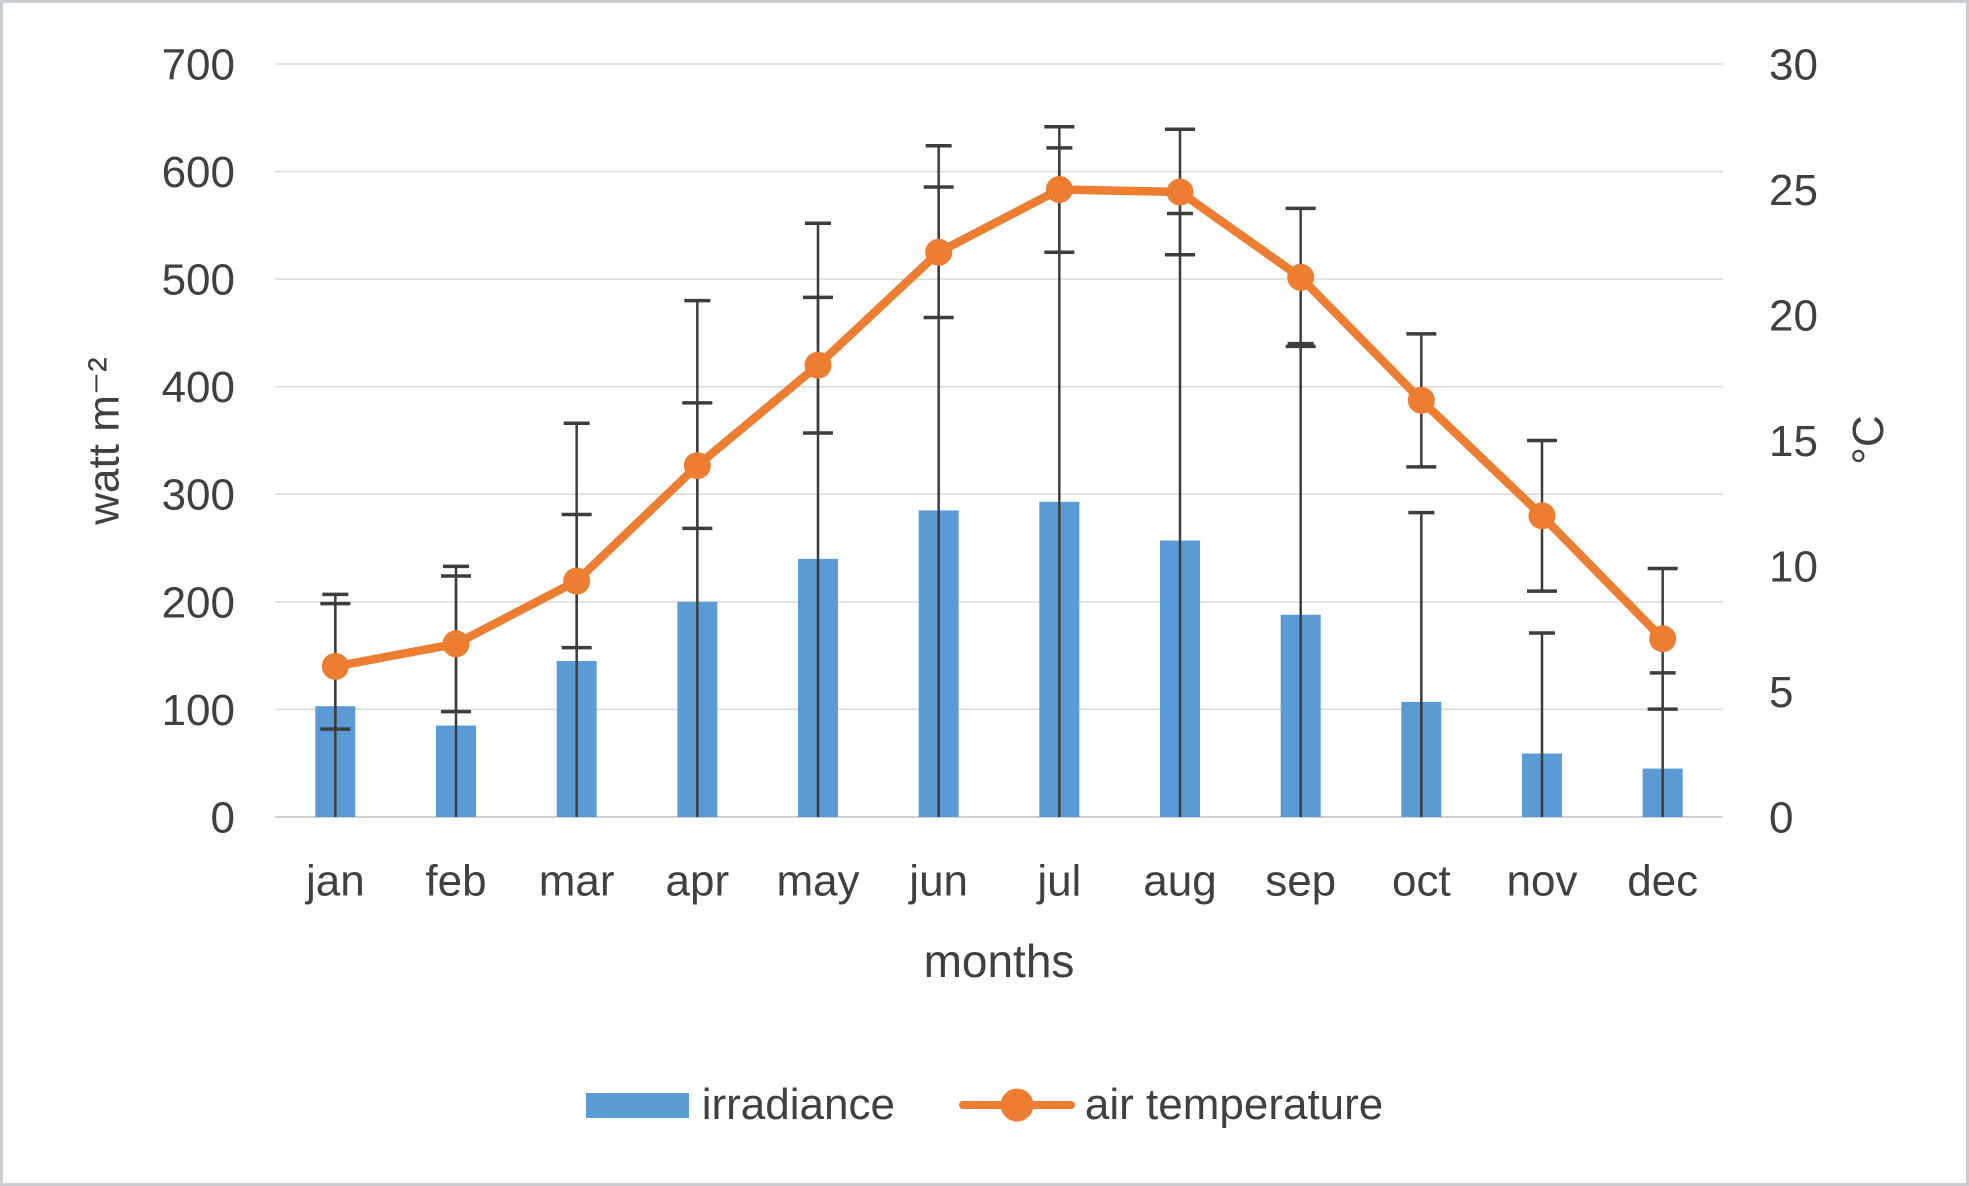  I want to click on right-axis-tick-label: 5, so click(1781, 692).